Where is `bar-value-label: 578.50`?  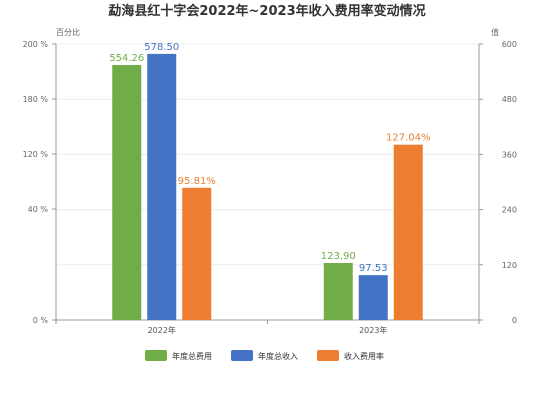 bar-value-label: 578.50 is located at coordinates (161, 47).